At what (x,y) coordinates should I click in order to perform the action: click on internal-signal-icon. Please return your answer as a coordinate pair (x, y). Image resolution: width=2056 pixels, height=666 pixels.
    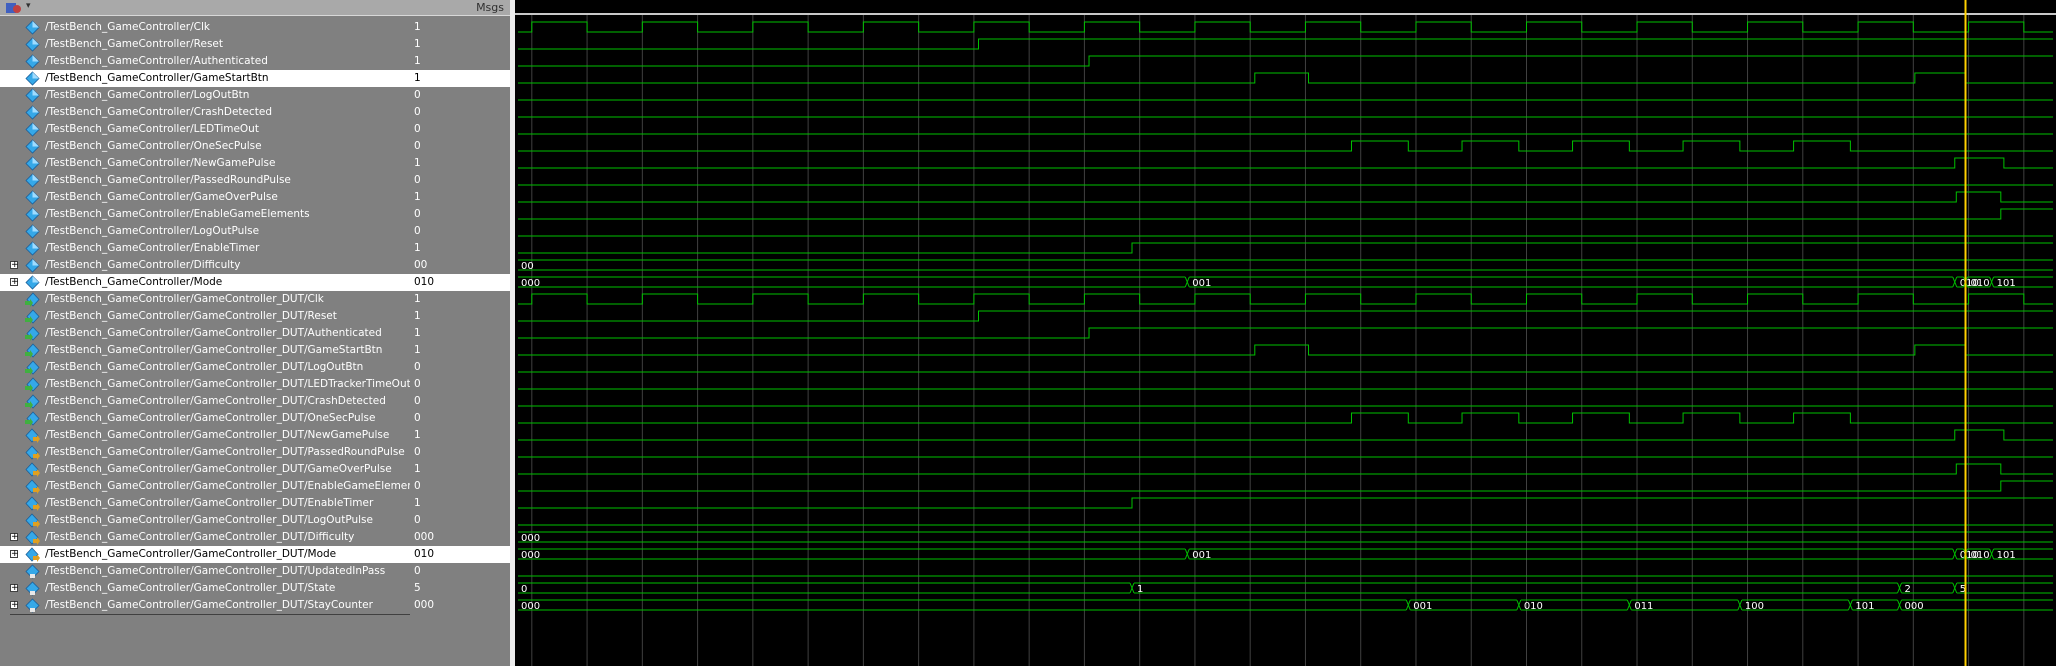
    Looking at the image, I should click on (32, 571).